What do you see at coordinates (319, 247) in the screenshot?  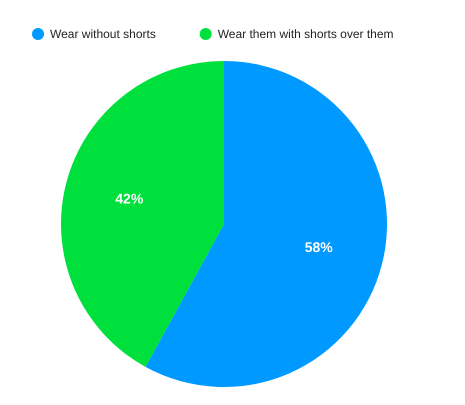 I see `data-label: 58%` at bounding box center [319, 247].